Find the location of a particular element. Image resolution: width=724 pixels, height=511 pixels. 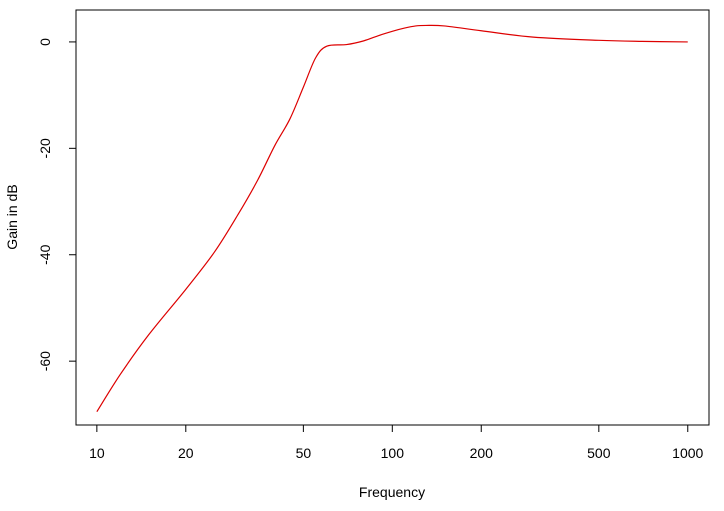

y-axis: 0 -20 -40 -60 is located at coordinates (56, 204).